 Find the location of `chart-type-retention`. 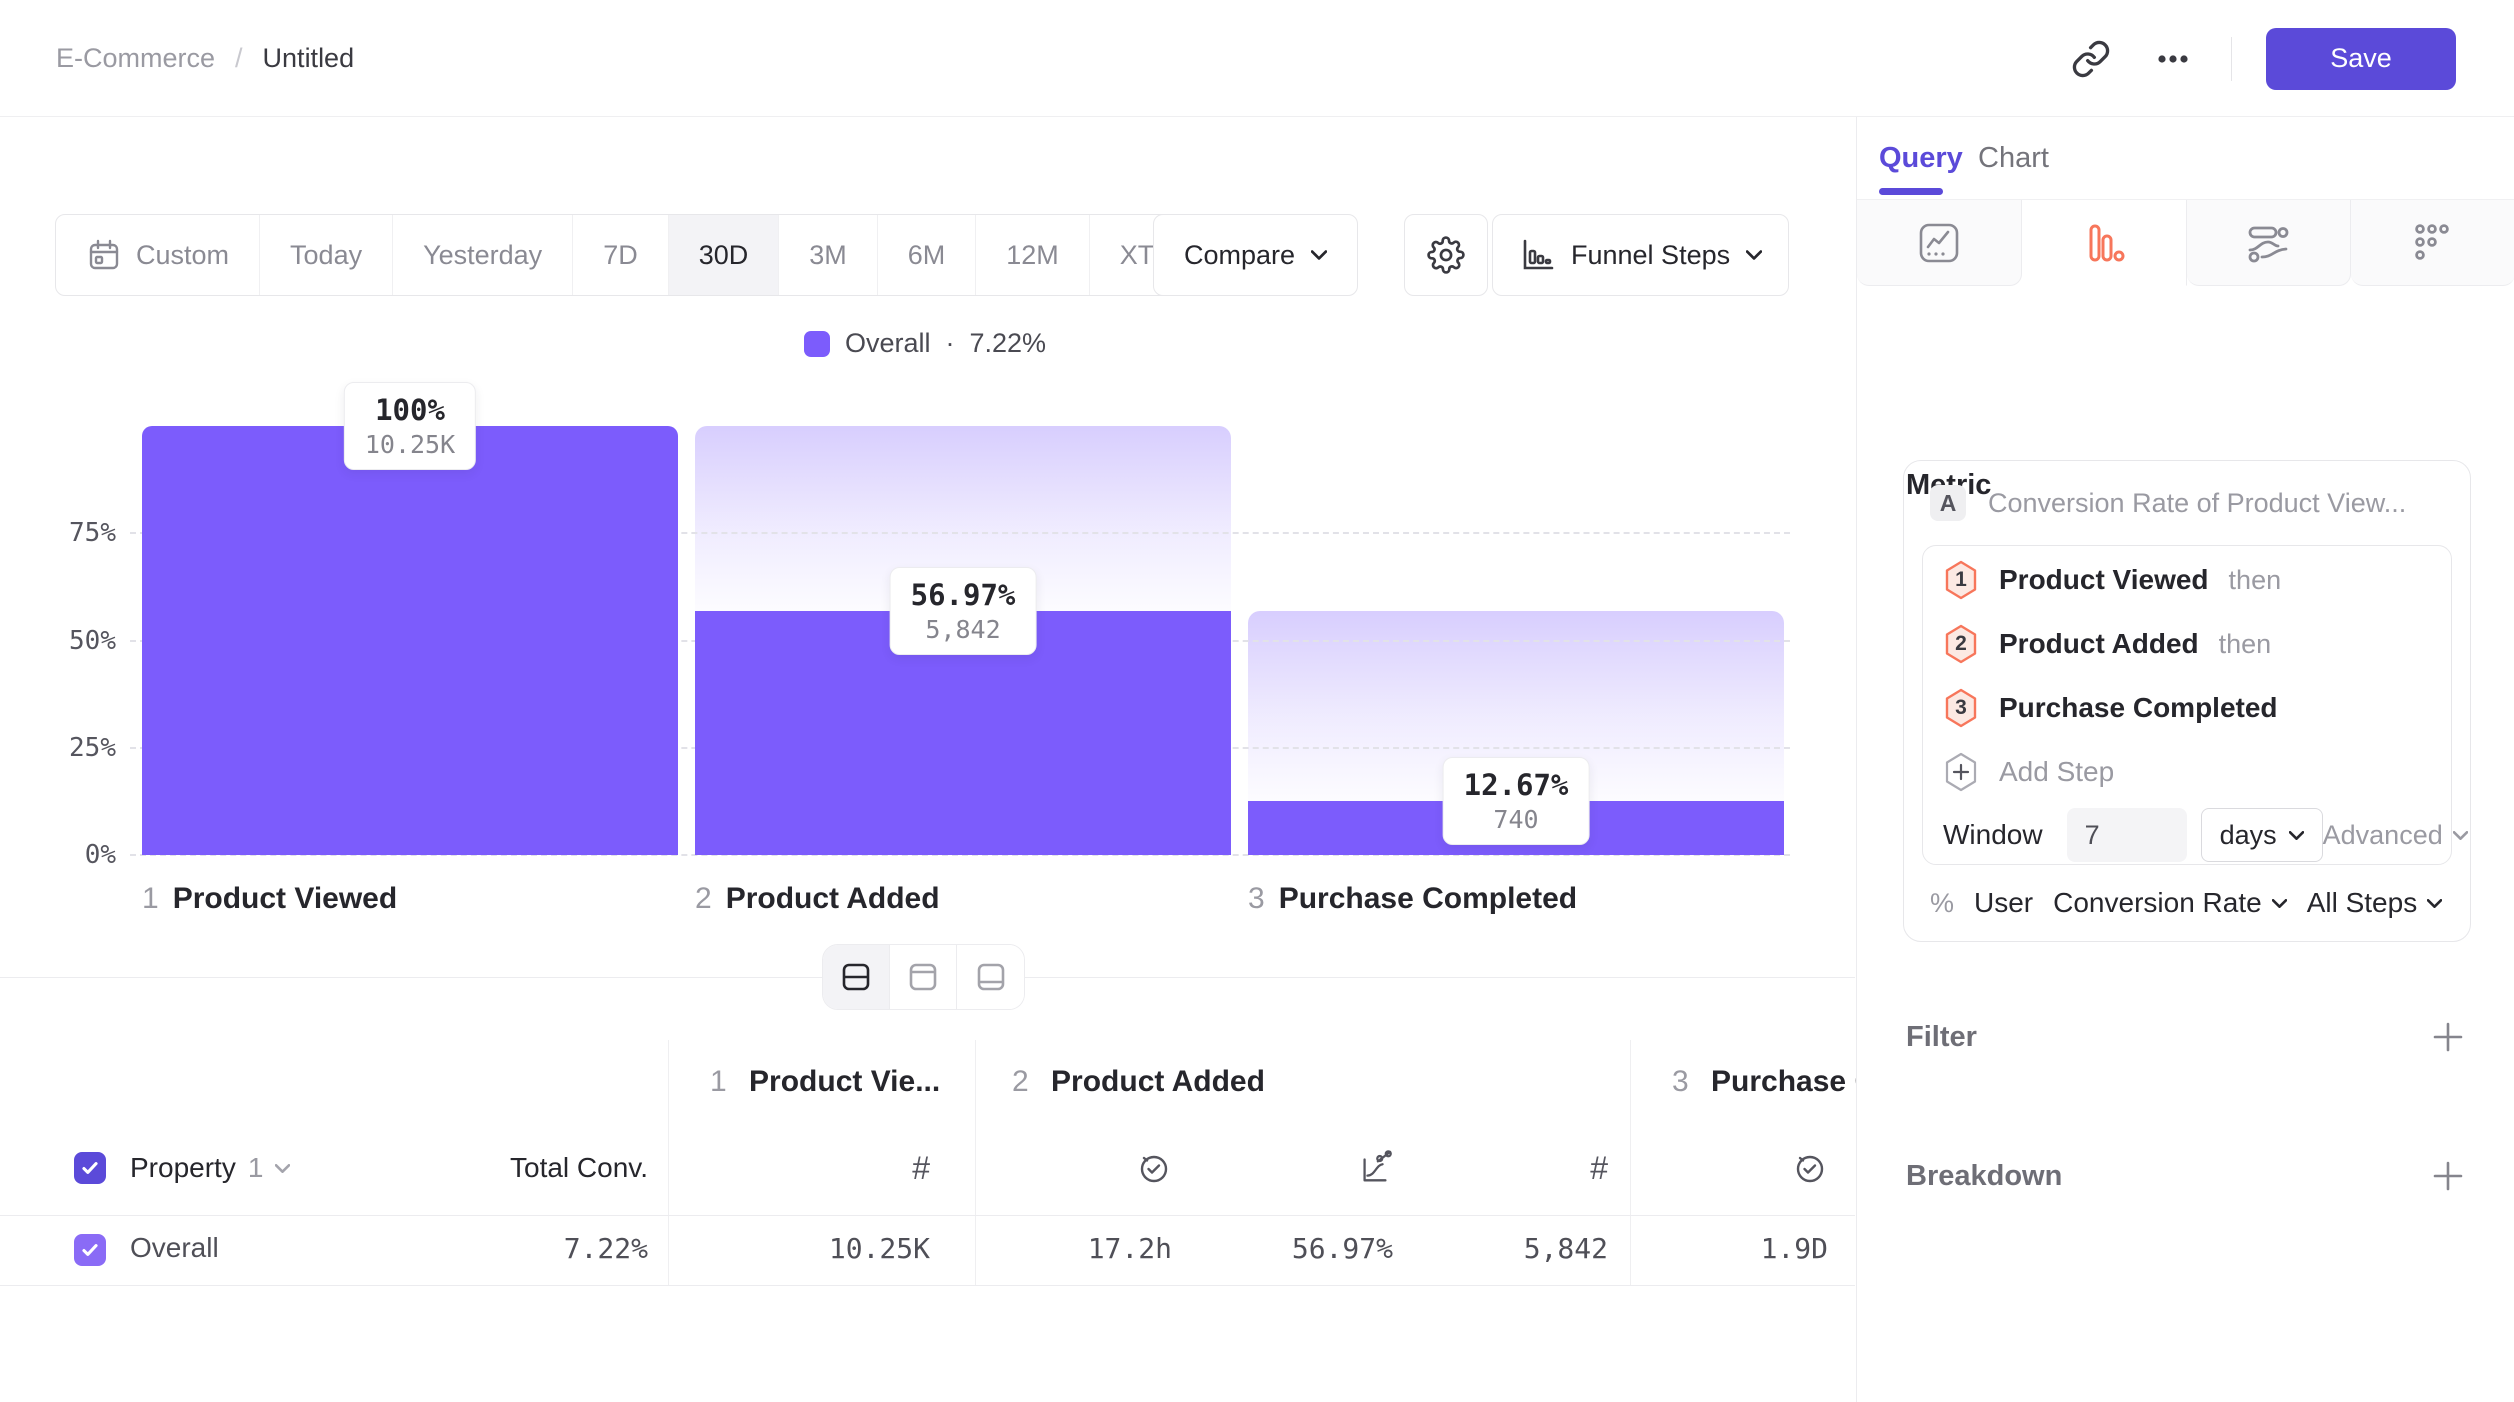

chart-type-retention is located at coordinates (2432, 243).